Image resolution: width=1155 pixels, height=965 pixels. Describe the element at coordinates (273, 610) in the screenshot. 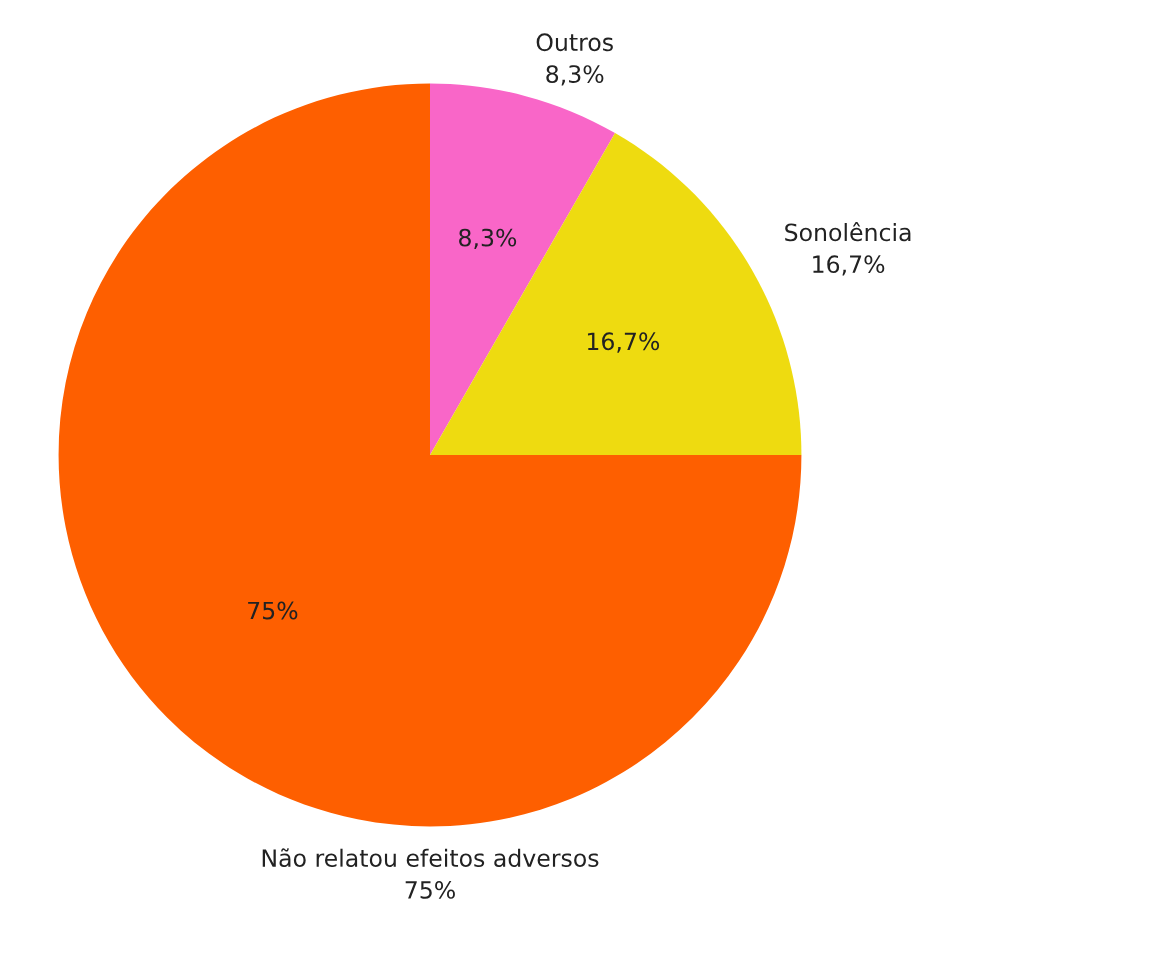

I see `data-label: 75%` at that location.